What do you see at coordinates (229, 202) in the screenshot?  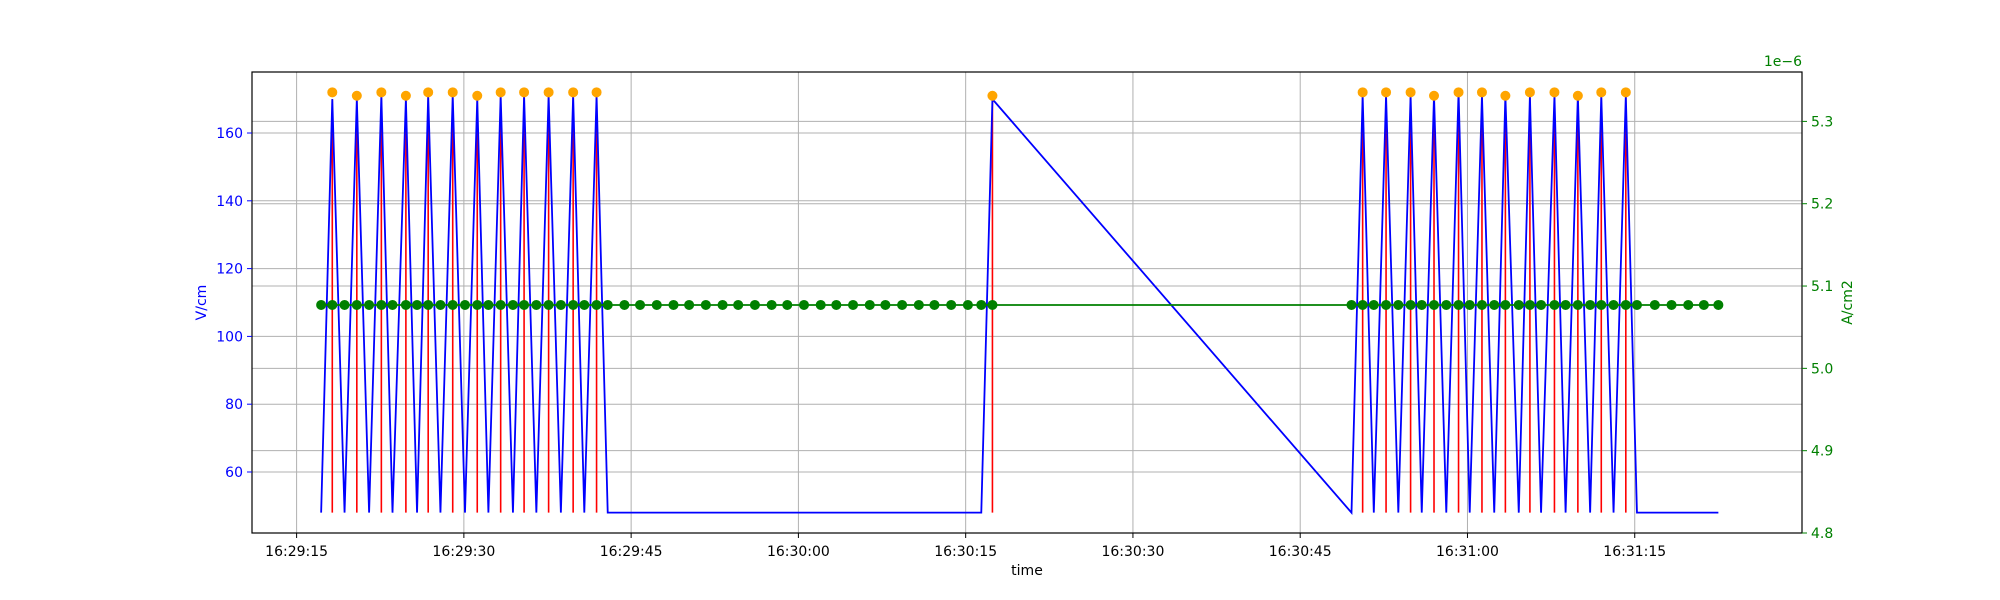 I see `left-y-tick-label: 140` at bounding box center [229, 202].